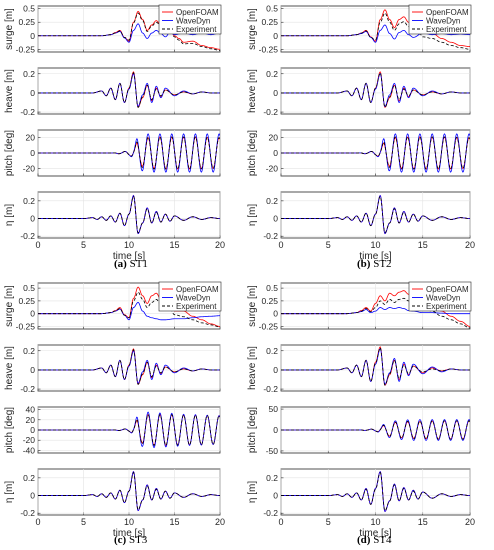 Image resolution: width=494 pixels, height=550 pixels. What do you see at coordinates (130, 540) in the screenshot?
I see `caption-st3: (c) ST3` at bounding box center [130, 540].